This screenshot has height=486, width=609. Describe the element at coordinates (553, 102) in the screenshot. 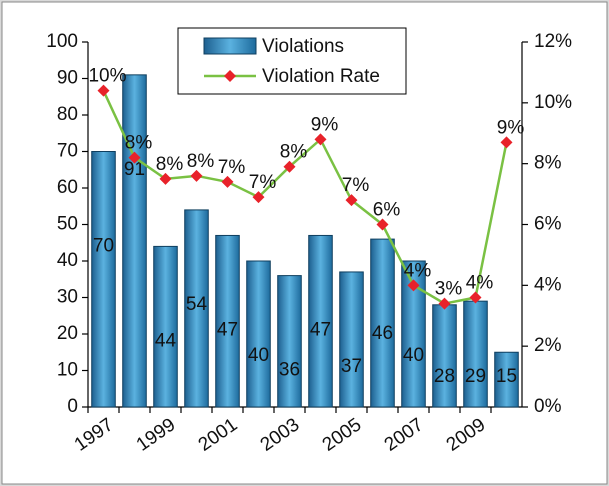

I see `y2-tick-label: 10%` at that location.